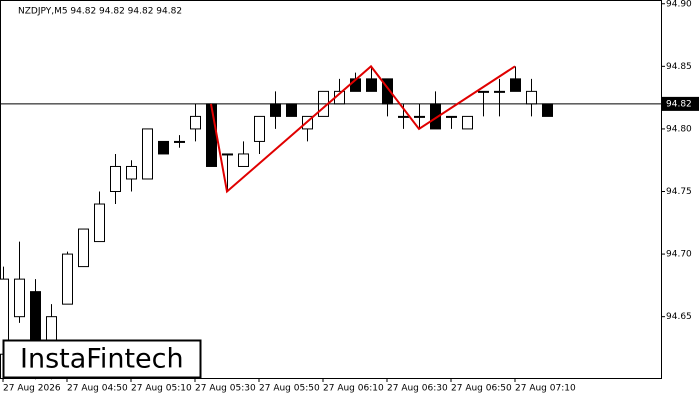  I want to click on pattern-line, so click(363, 129).